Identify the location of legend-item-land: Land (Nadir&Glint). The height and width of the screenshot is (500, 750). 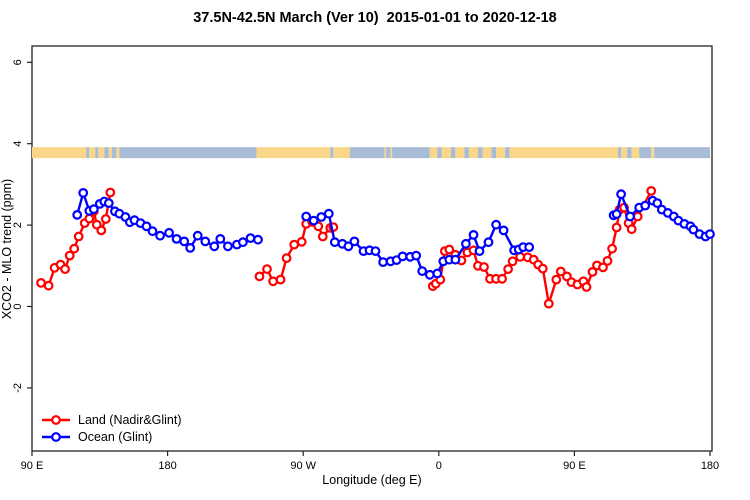
(112, 420).